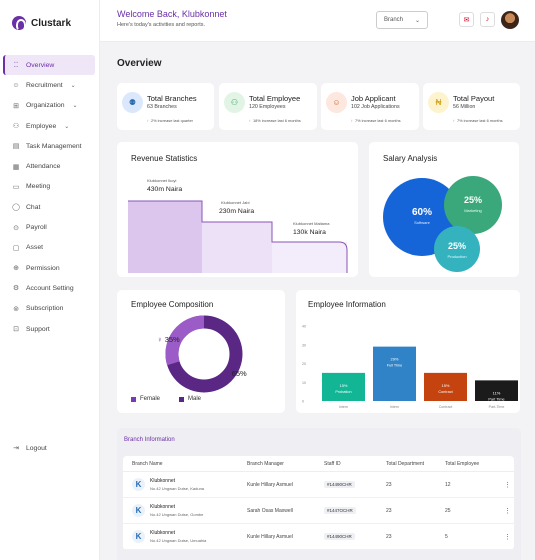 The image size is (535, 560). Describe the element at coordinates (421, 212) in the screenshot. I see `salary-pct: 60%` at that location.